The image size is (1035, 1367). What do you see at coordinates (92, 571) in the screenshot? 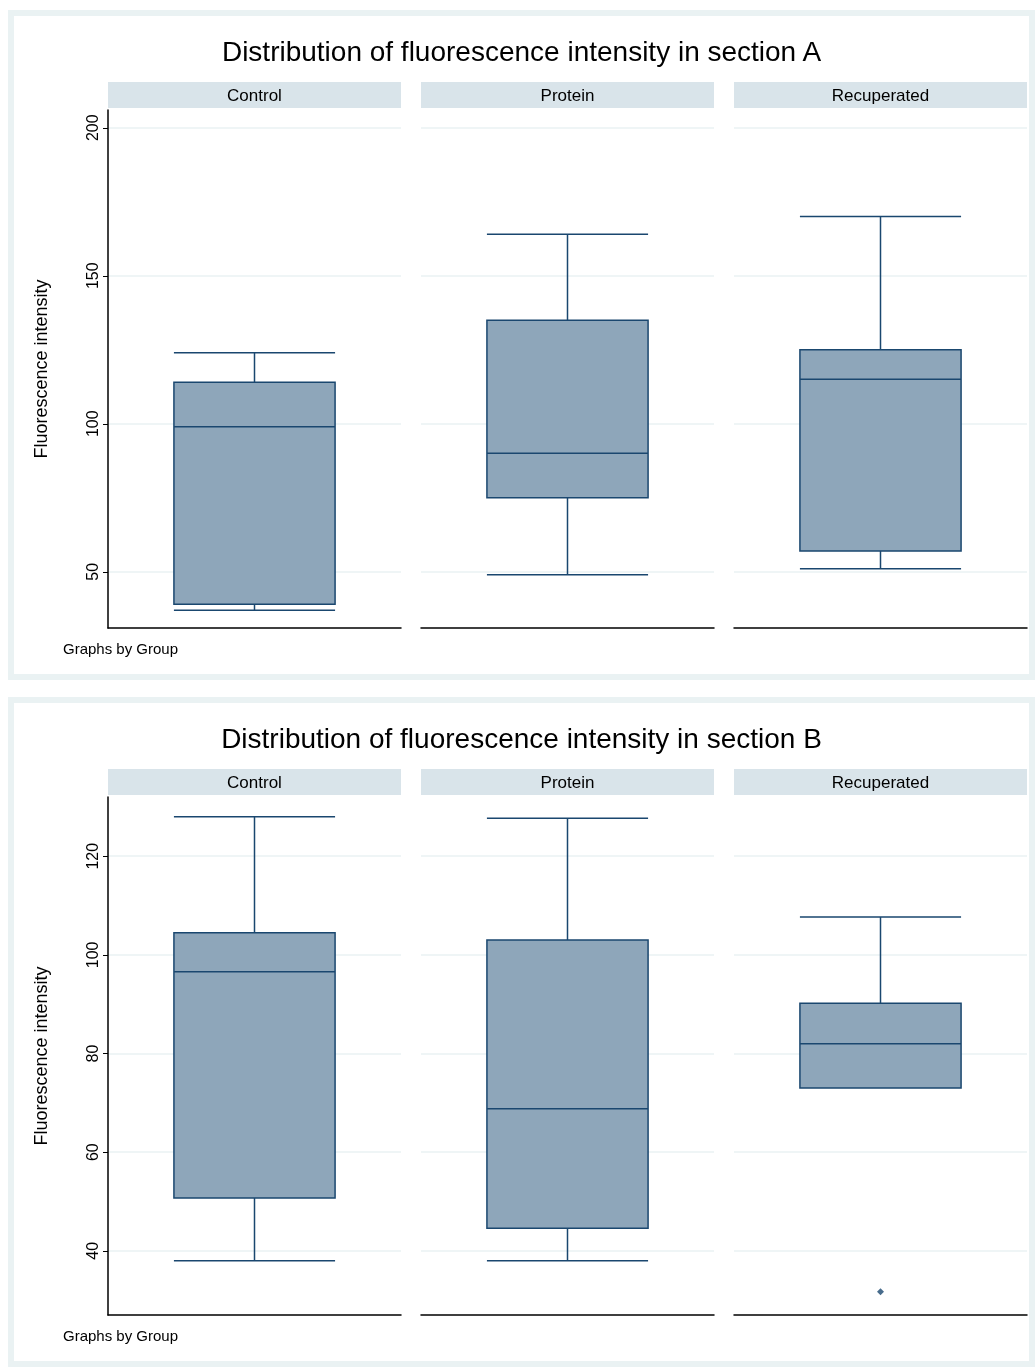
I see `y-tick-label: 50` at bounding box center [92, 571].